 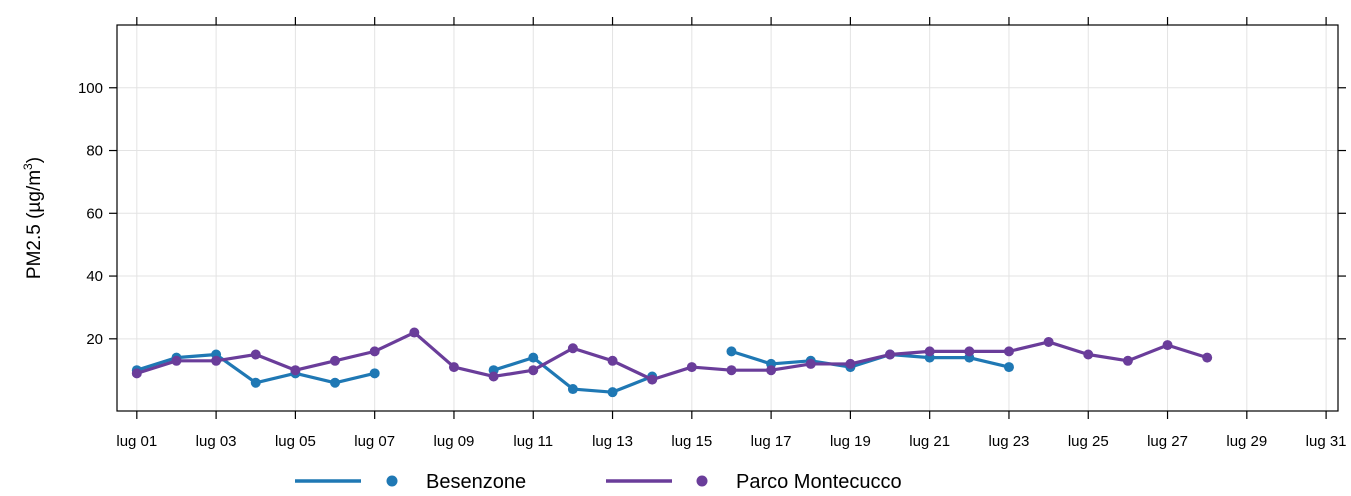 What do you see at coordinates (454, 441) in the screenshot?
I see `x-tick-label: lug 09` at bounding box center [454, 441].